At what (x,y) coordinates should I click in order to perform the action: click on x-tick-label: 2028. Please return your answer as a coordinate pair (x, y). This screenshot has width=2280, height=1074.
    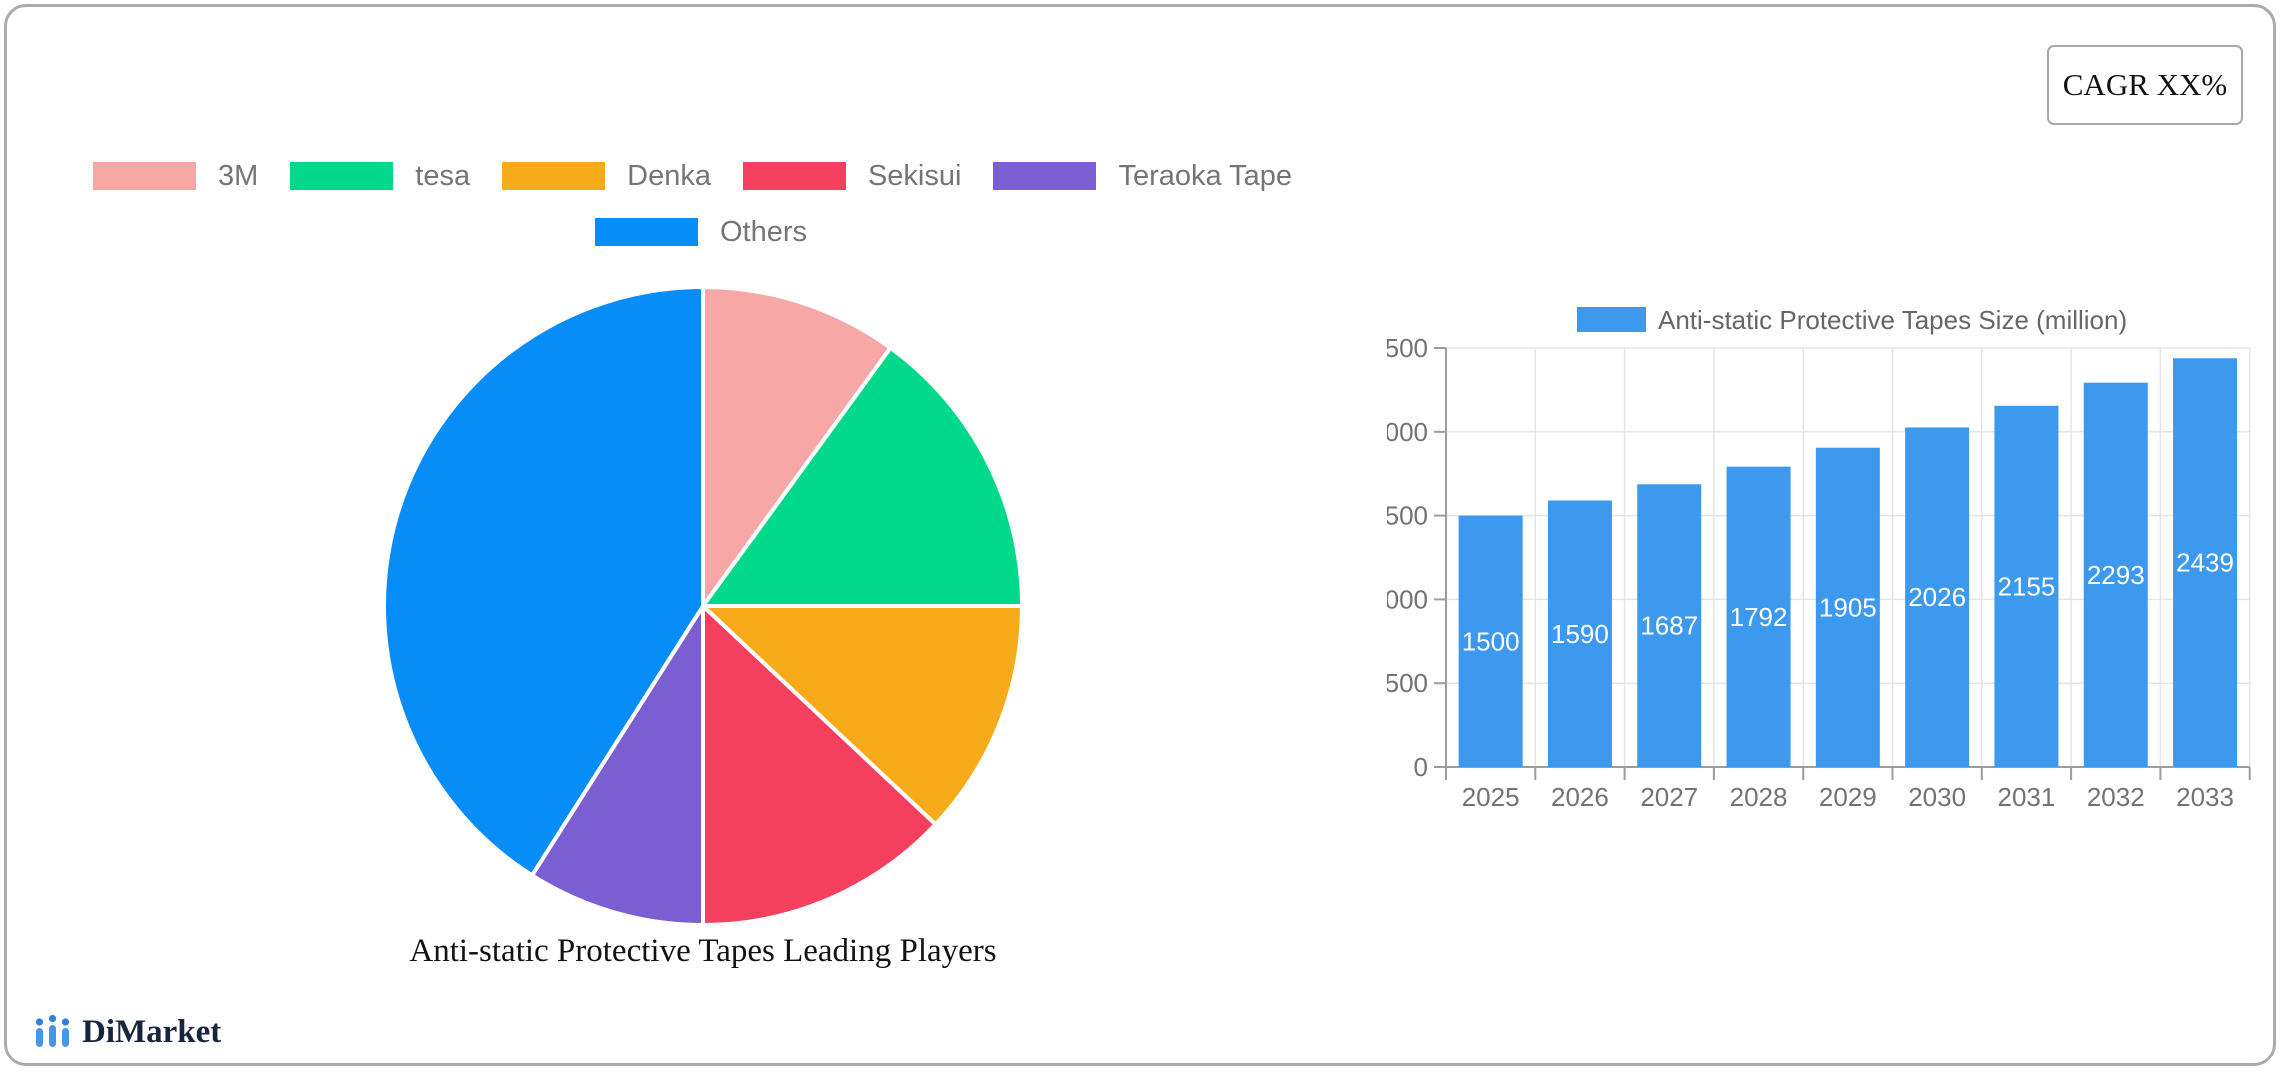
    Looking at the image, I should click on (1759, 797).